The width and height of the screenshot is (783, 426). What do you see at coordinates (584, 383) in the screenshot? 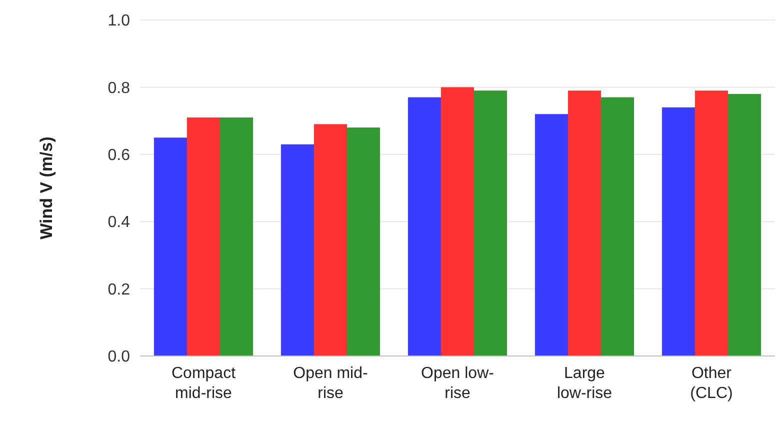
I see `x-tick-label: Large low-rise` at bounding box center [584, 383].